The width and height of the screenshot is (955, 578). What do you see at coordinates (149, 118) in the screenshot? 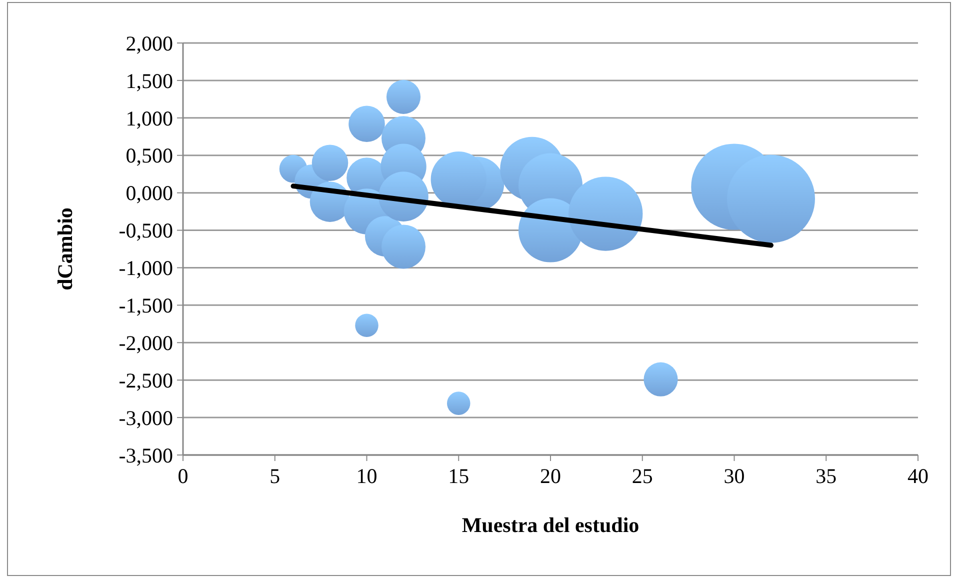
I see `y-tick-label: 1,000` at bounding box center [149, 118].